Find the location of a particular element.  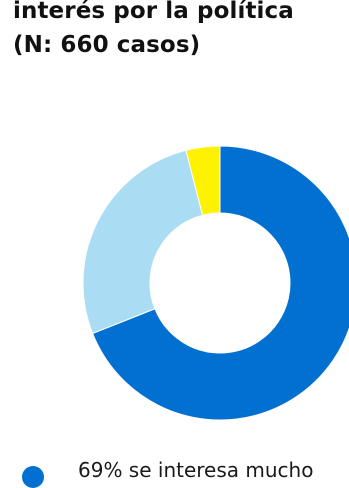

chart-title-line-2: (N: 660 casos) is located at coordinates (107, 45).